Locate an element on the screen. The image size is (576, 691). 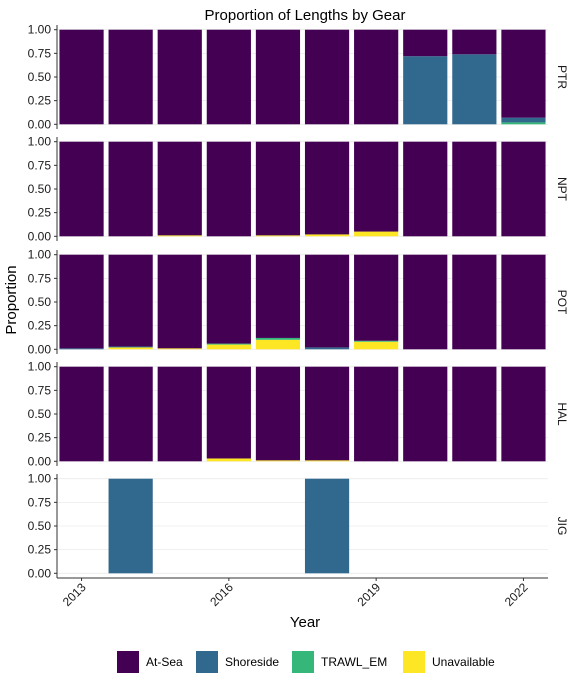
bar-jig-2014-shoreside is located at coordinates (131, 526).